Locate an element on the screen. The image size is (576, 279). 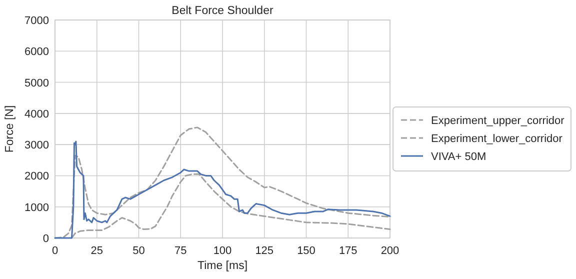
x-tick-label: 0 is located at coordinates (55, 251).